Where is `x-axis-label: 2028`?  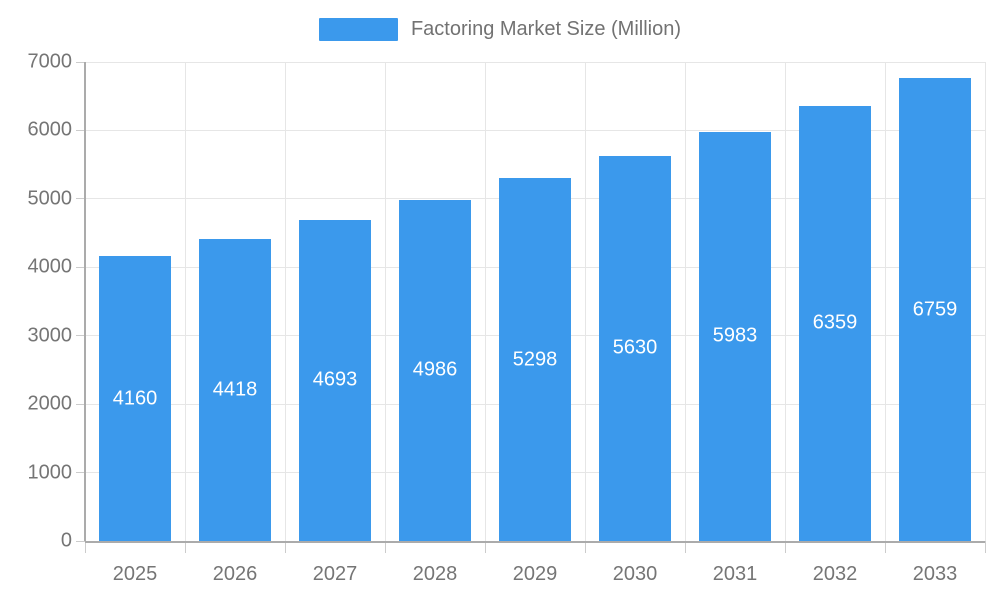 x-axis-label: 2028 is located at coordinates (435, 574).